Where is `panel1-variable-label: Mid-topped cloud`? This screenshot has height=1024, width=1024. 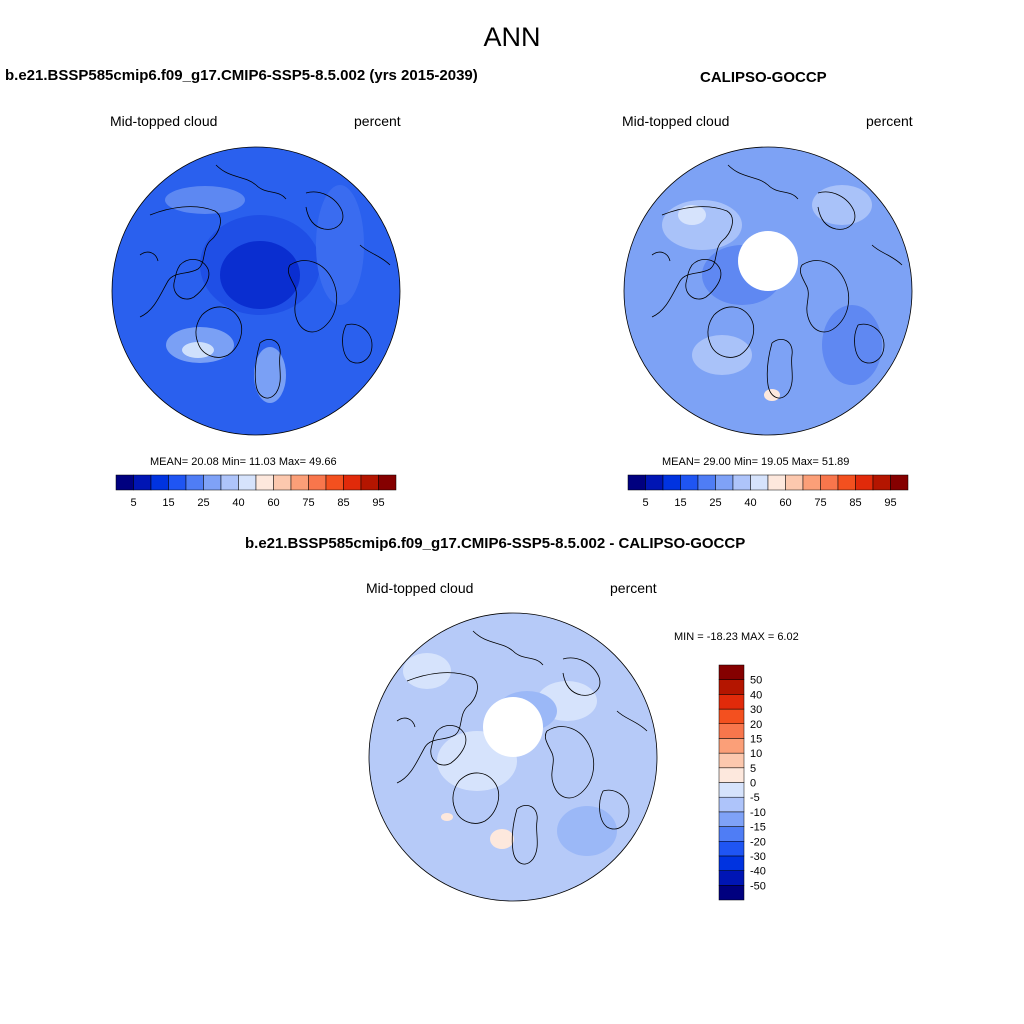
panel1-variable-label: Mid-topped cloud is located at coordinates (164, 121).